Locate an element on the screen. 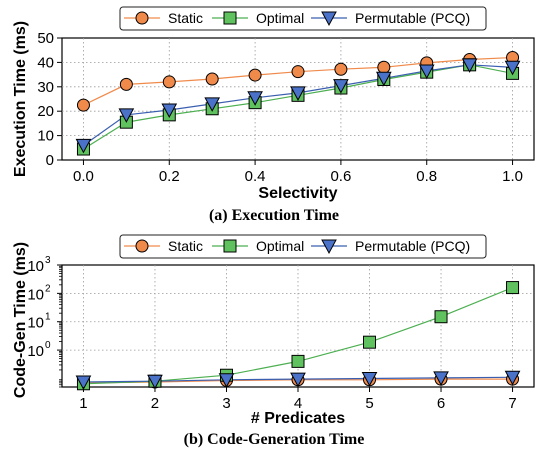 This screenshot has height=454, width=548. y-tick-label: 50 is located at coordinates (45, 38).